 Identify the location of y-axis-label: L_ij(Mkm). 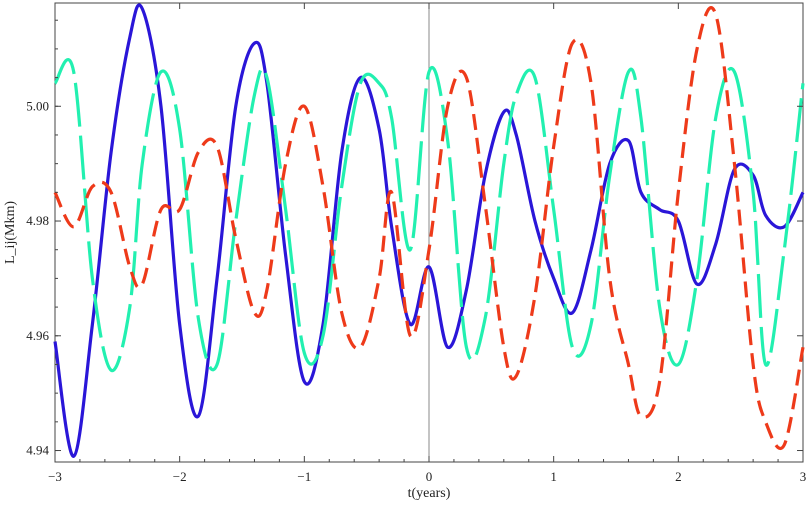
(10, 232).